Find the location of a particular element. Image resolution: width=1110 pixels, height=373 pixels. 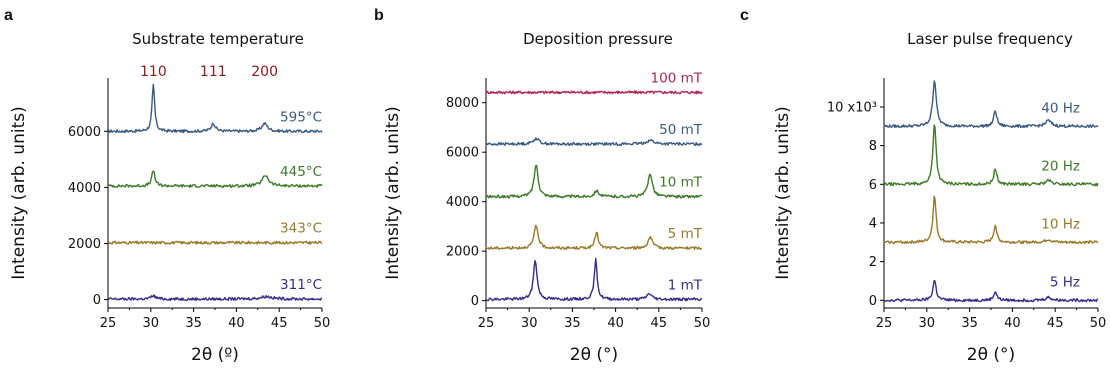

y-tick-label: 6 is located at coordinates (873, 185).